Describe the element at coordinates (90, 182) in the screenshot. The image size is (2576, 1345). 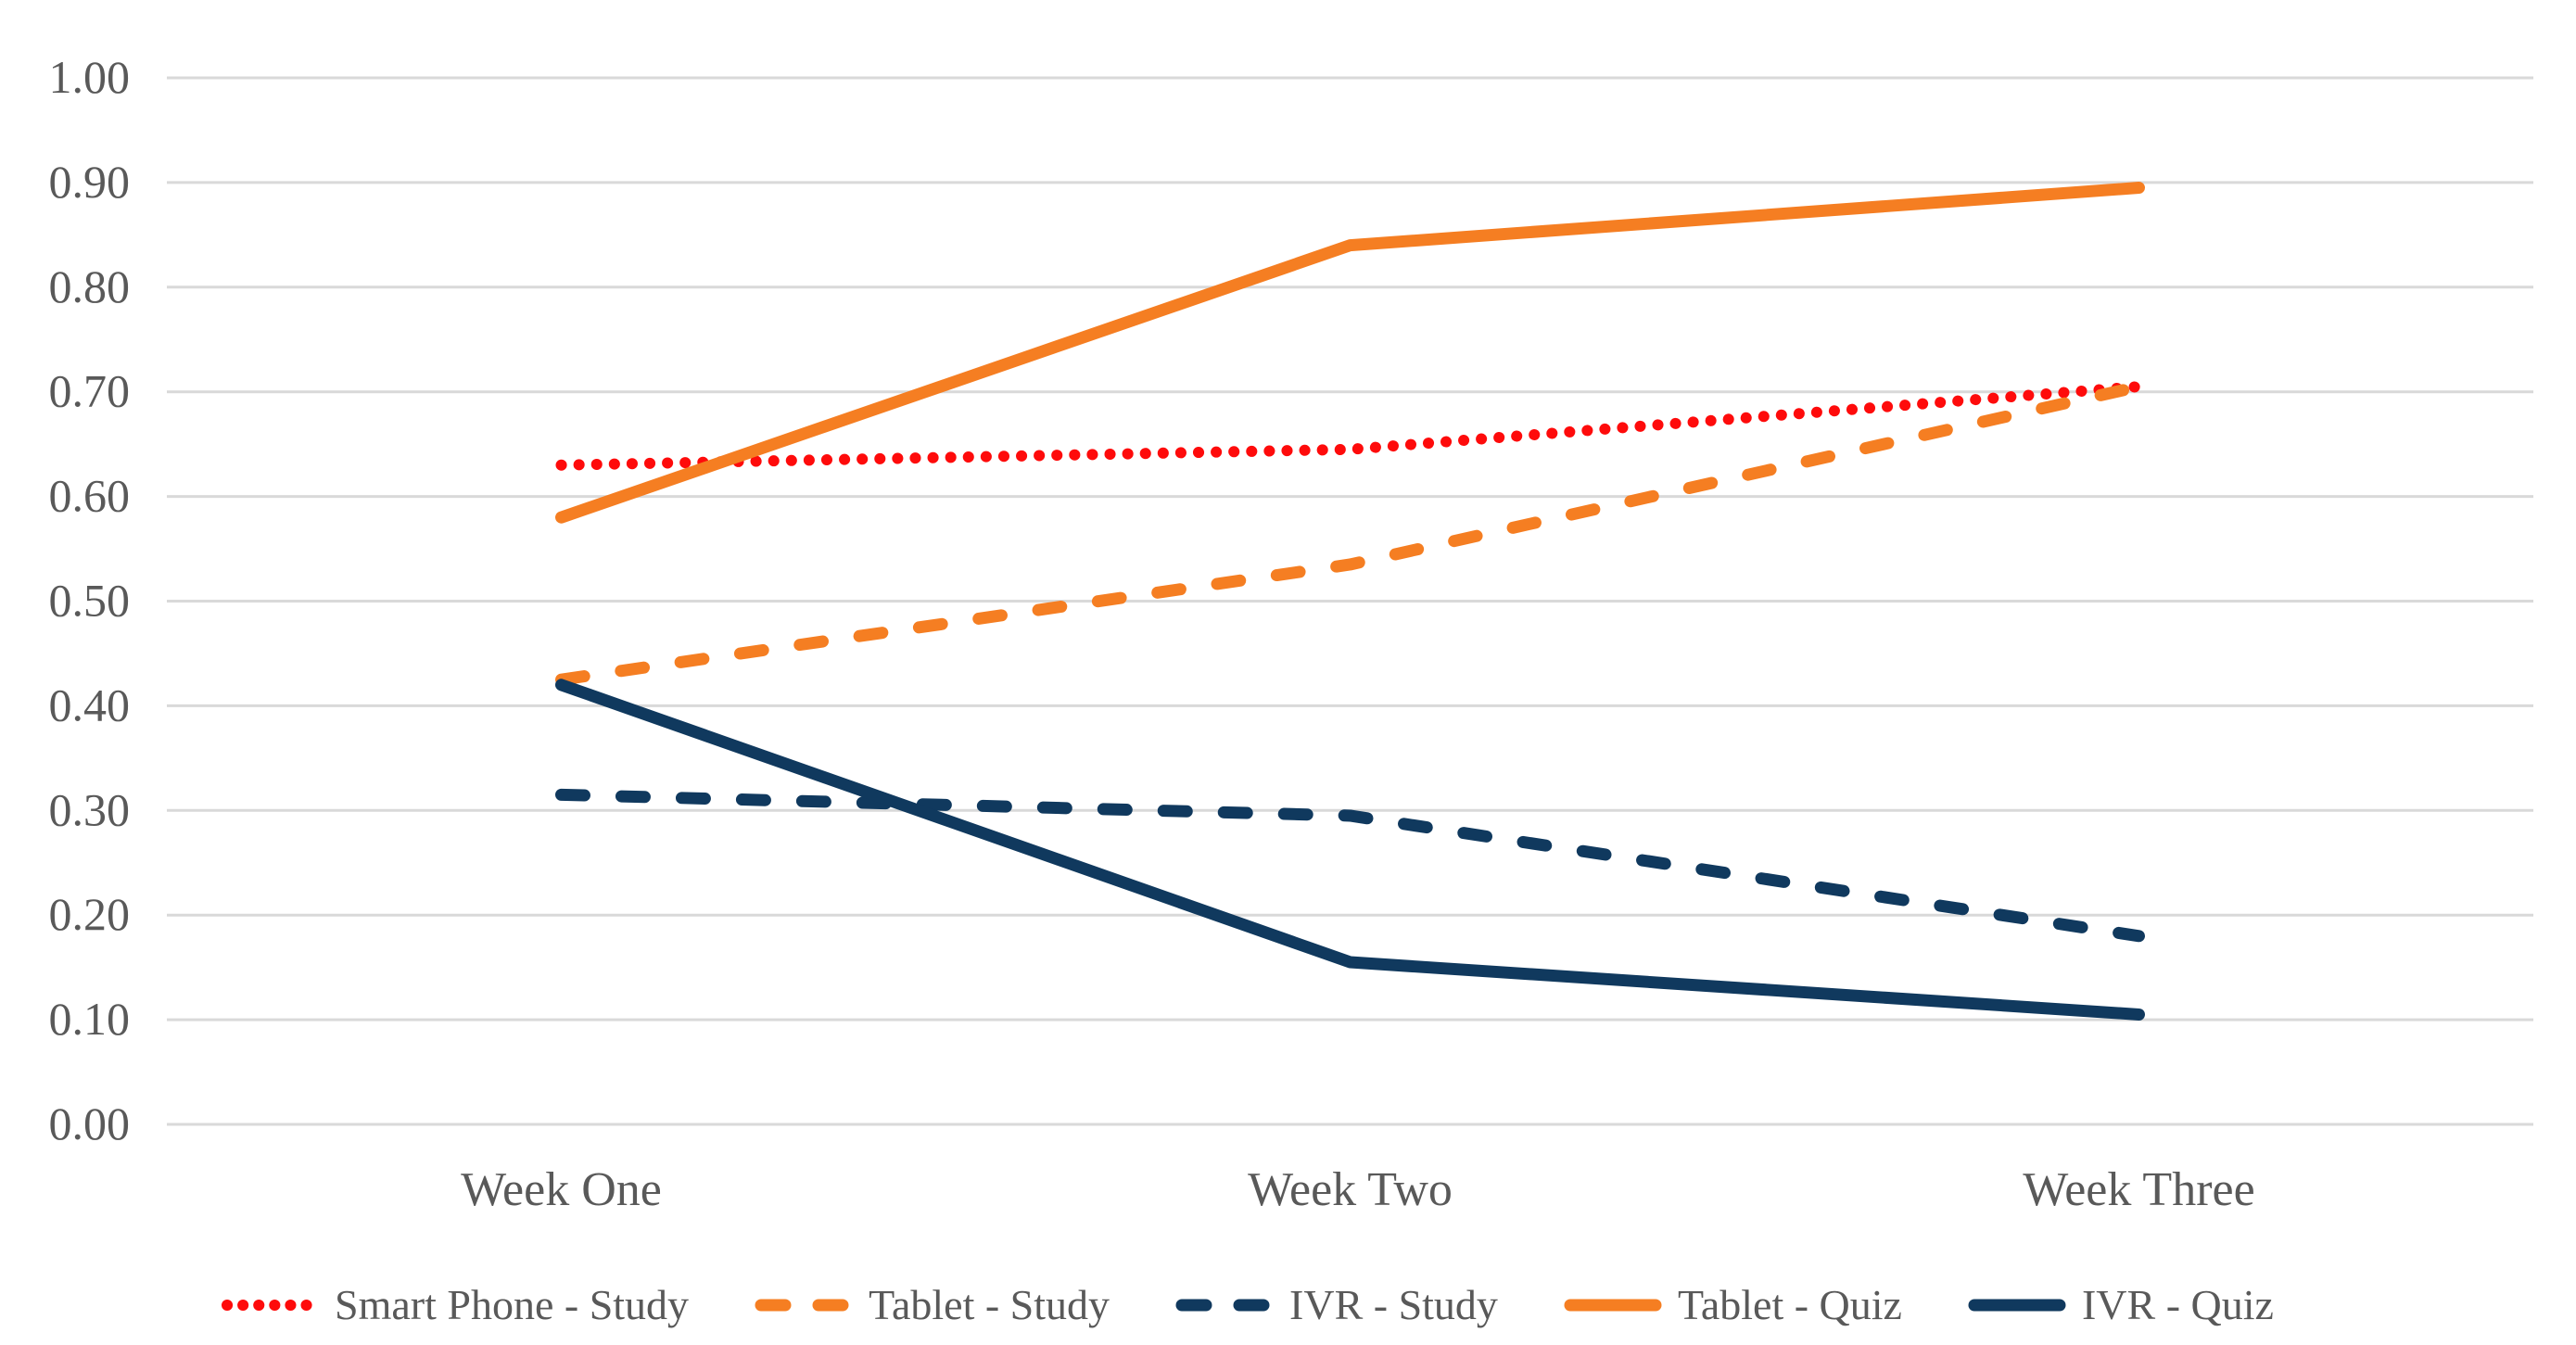
I see `y-axis-tick-label: 0.90` at that location.